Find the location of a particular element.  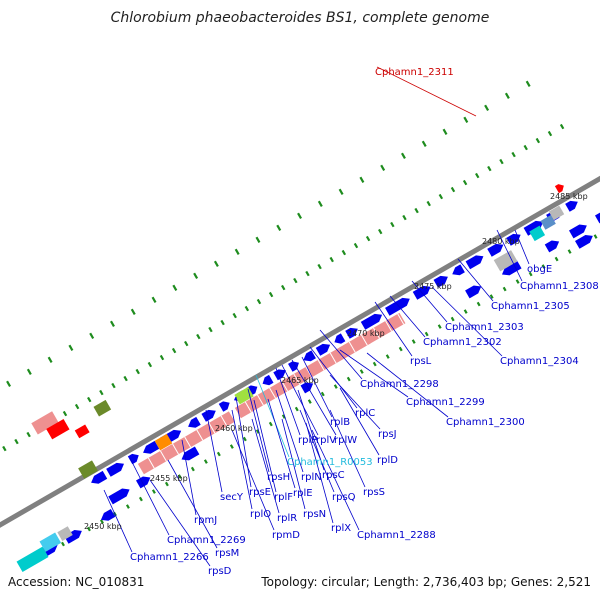

gene-label: rplW is located at coordinates (345, 440).